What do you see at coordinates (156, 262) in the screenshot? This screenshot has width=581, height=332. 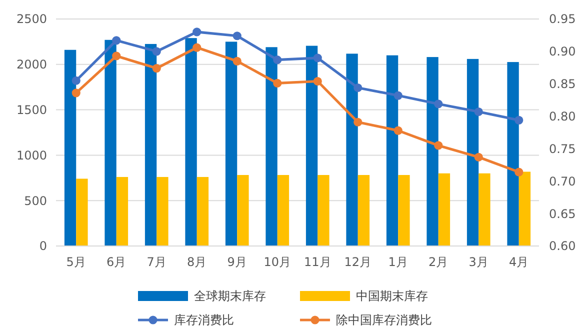 I see `x-tick-label: 7月` at bounding box center [156, 262].